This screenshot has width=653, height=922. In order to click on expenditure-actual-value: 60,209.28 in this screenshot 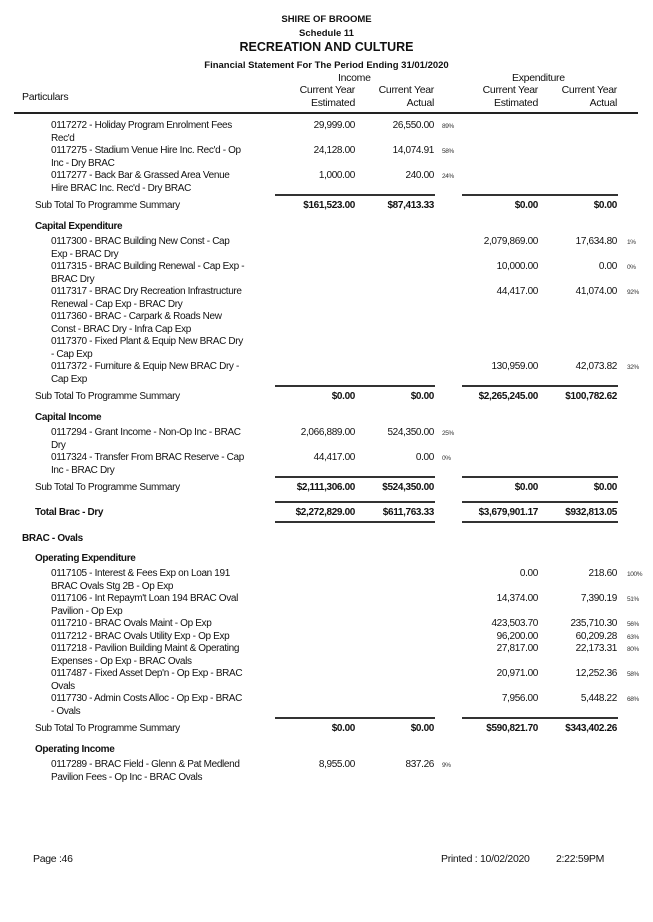, I will do `click(596, 636)`.